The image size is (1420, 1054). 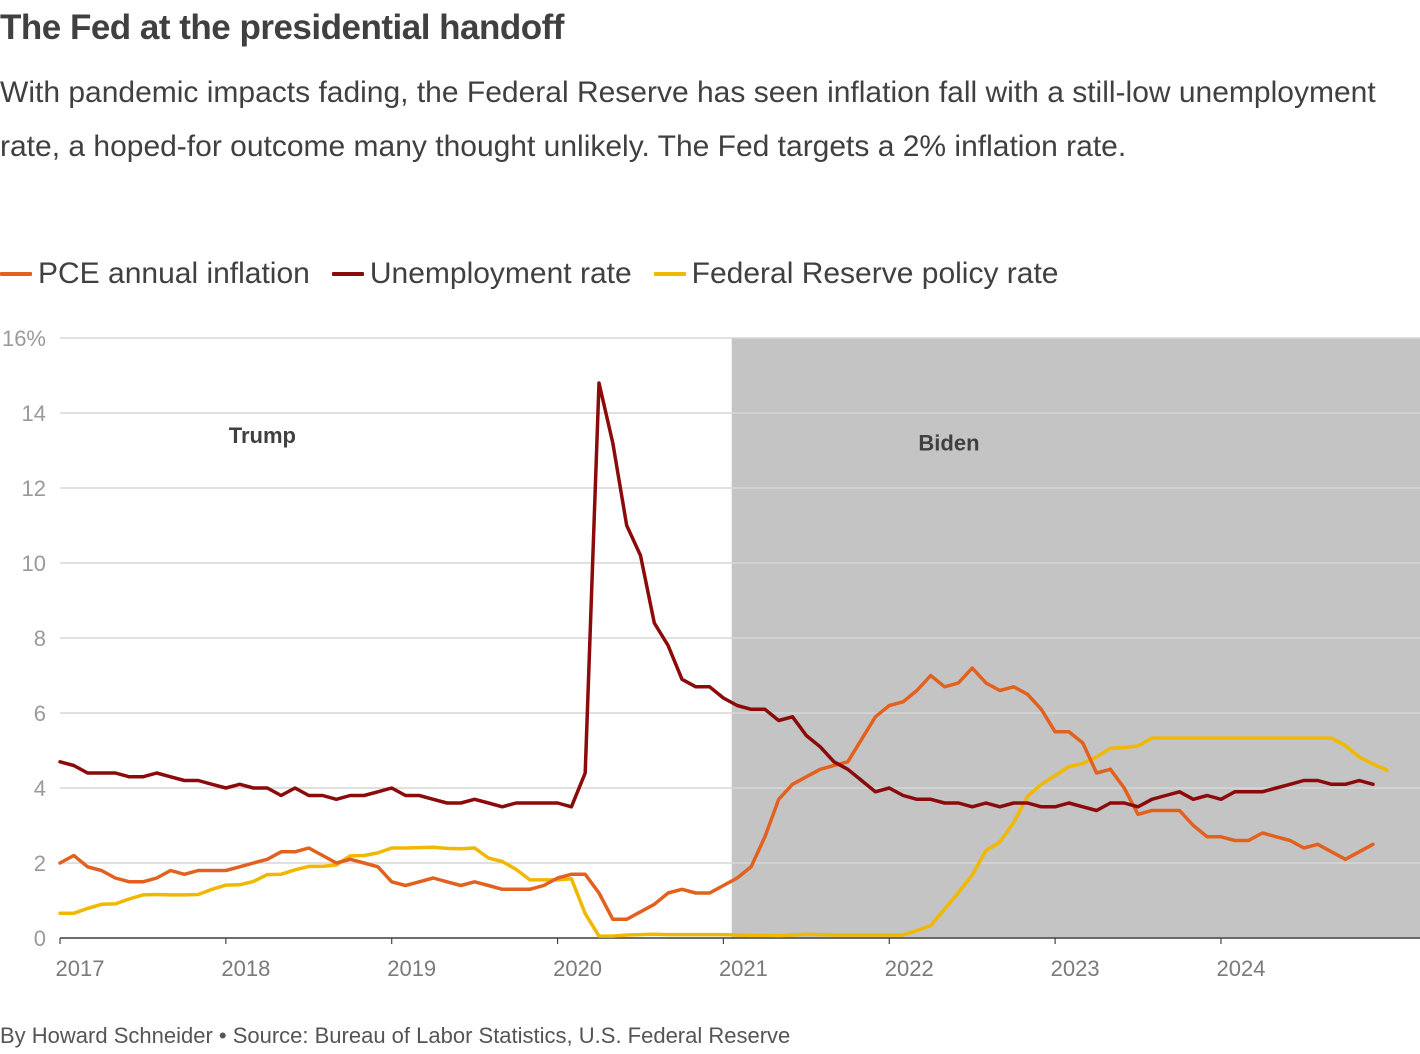 I want to click on legend-item-policy-rate: Federal Reserve policy rate, so click(x=856, y=274).